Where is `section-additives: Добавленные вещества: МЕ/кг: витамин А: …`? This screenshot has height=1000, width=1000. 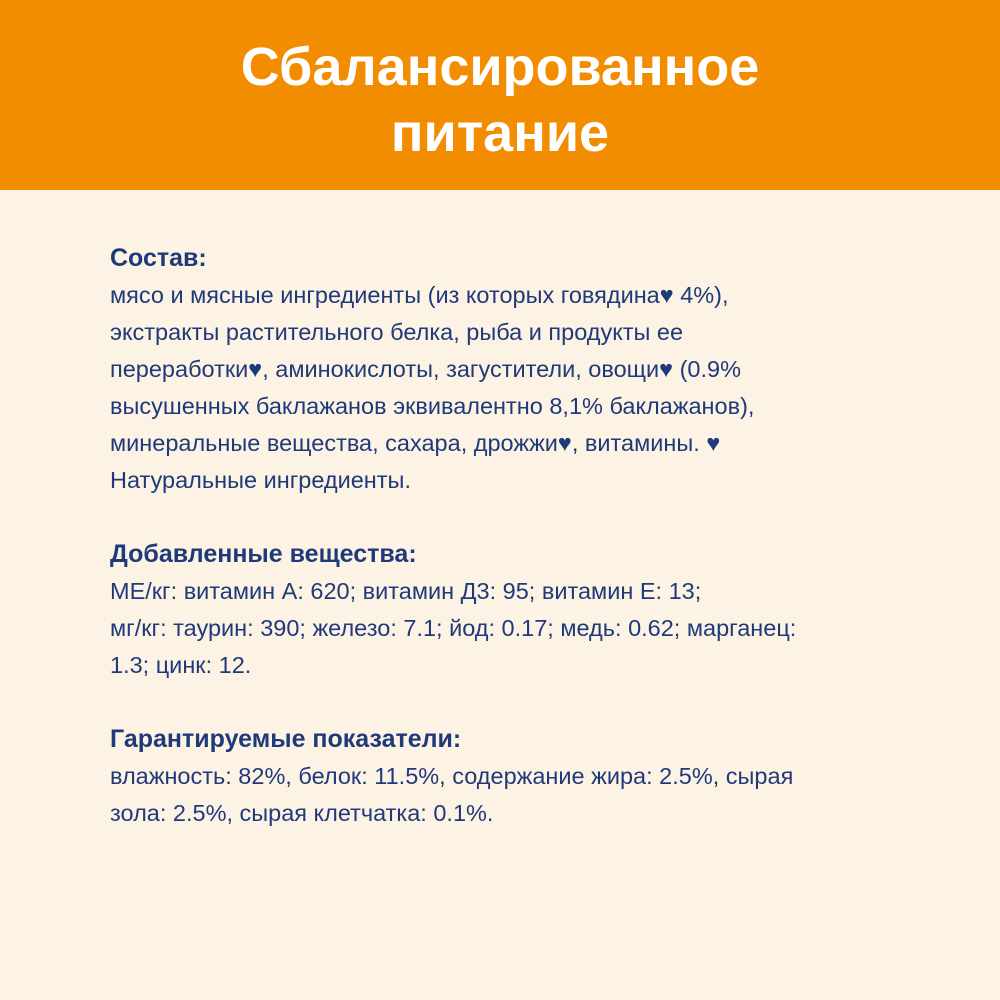 section-additives: Добавленные вещества: МЕ/кг: витамин А: … is located at coordinates (453, 610).